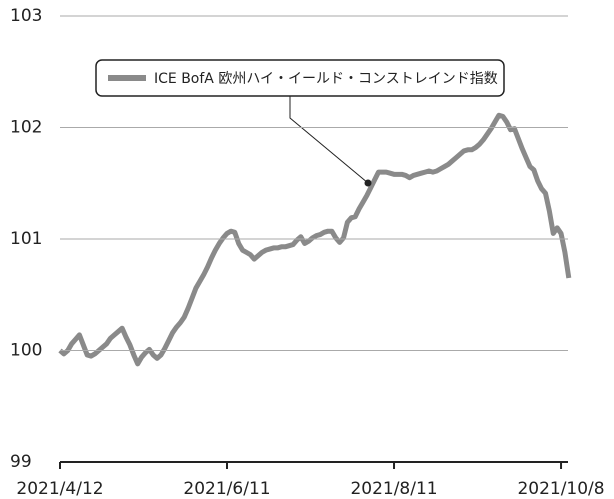 The width and height of the screenshot is (614, 499). What do you see at coordinates (329, 140) in the screenshot?
I see `annotation-pointer` at bounding box center [329, 140].